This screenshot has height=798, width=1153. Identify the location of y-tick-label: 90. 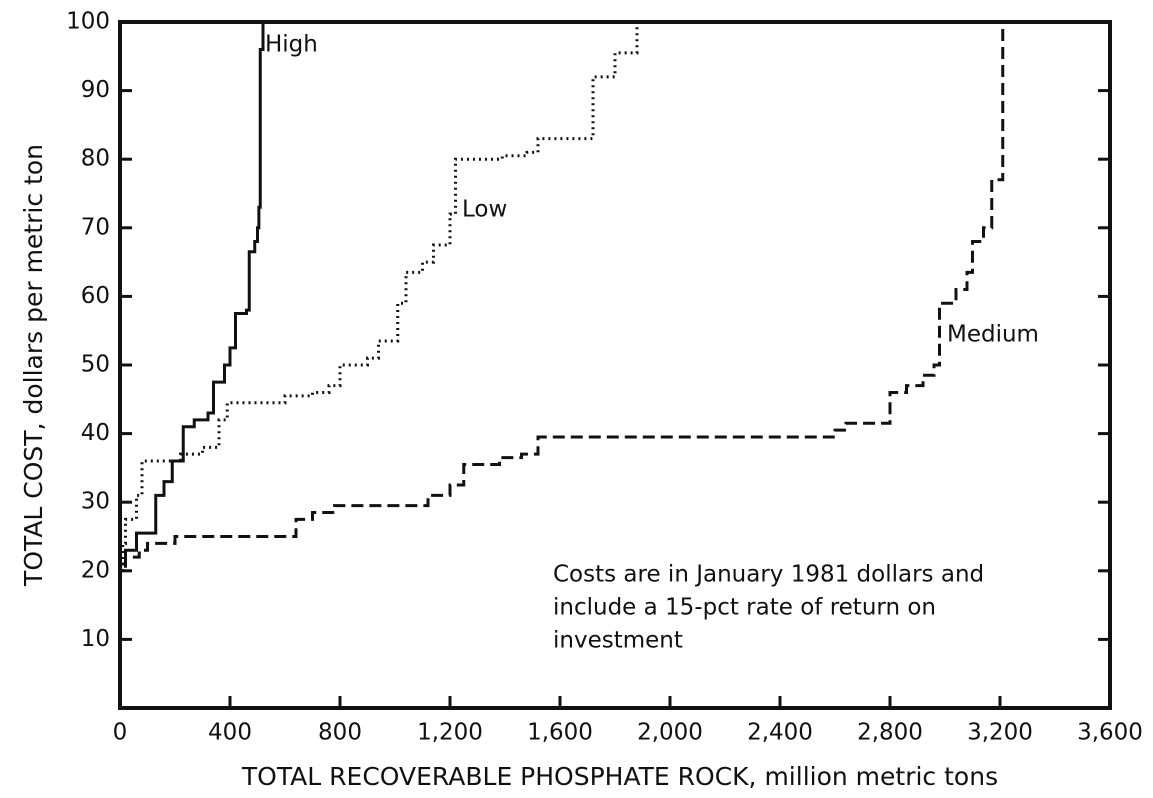
(95, 90).